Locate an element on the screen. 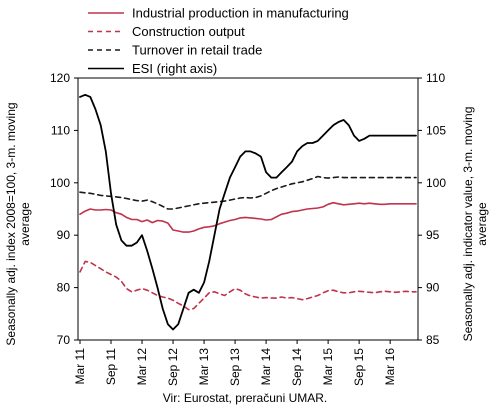  left-tick-label: 120 is located at coordinates (60, 78).